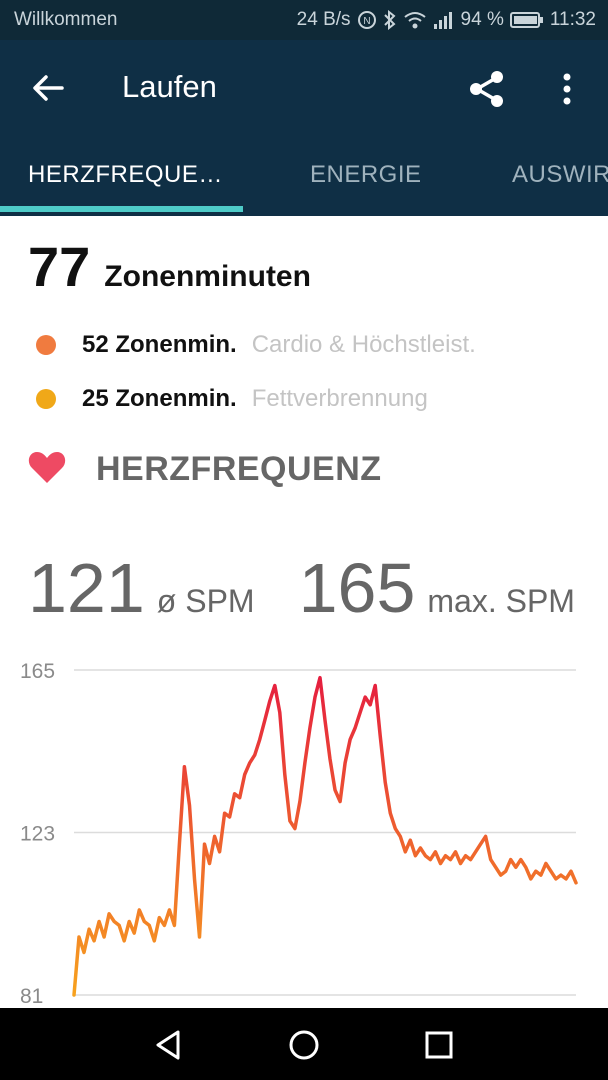 The image size is (608, 1080). Describe the element at coordinates (357, 588) in the screenshot. I see `max-bpm-value: 165` at that location.